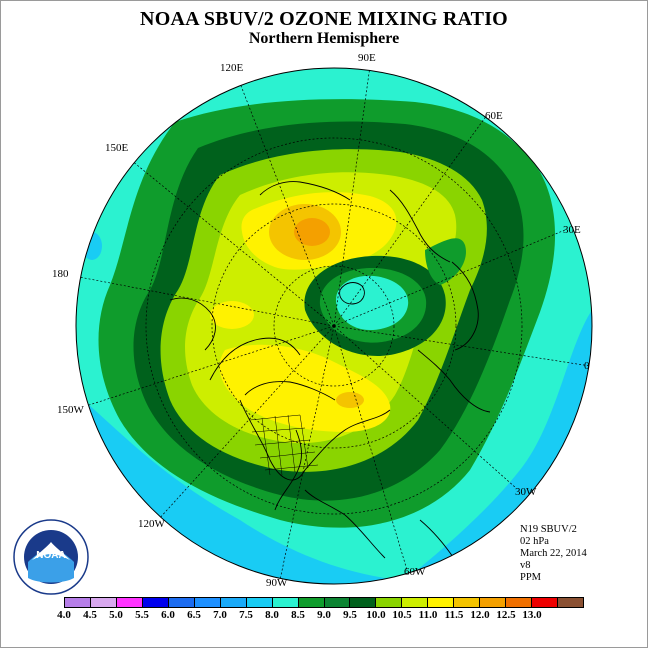 The height and width of the screenshot is (648, 648). I want to click on color-scale-tick: 11.0, so click(428, 615).